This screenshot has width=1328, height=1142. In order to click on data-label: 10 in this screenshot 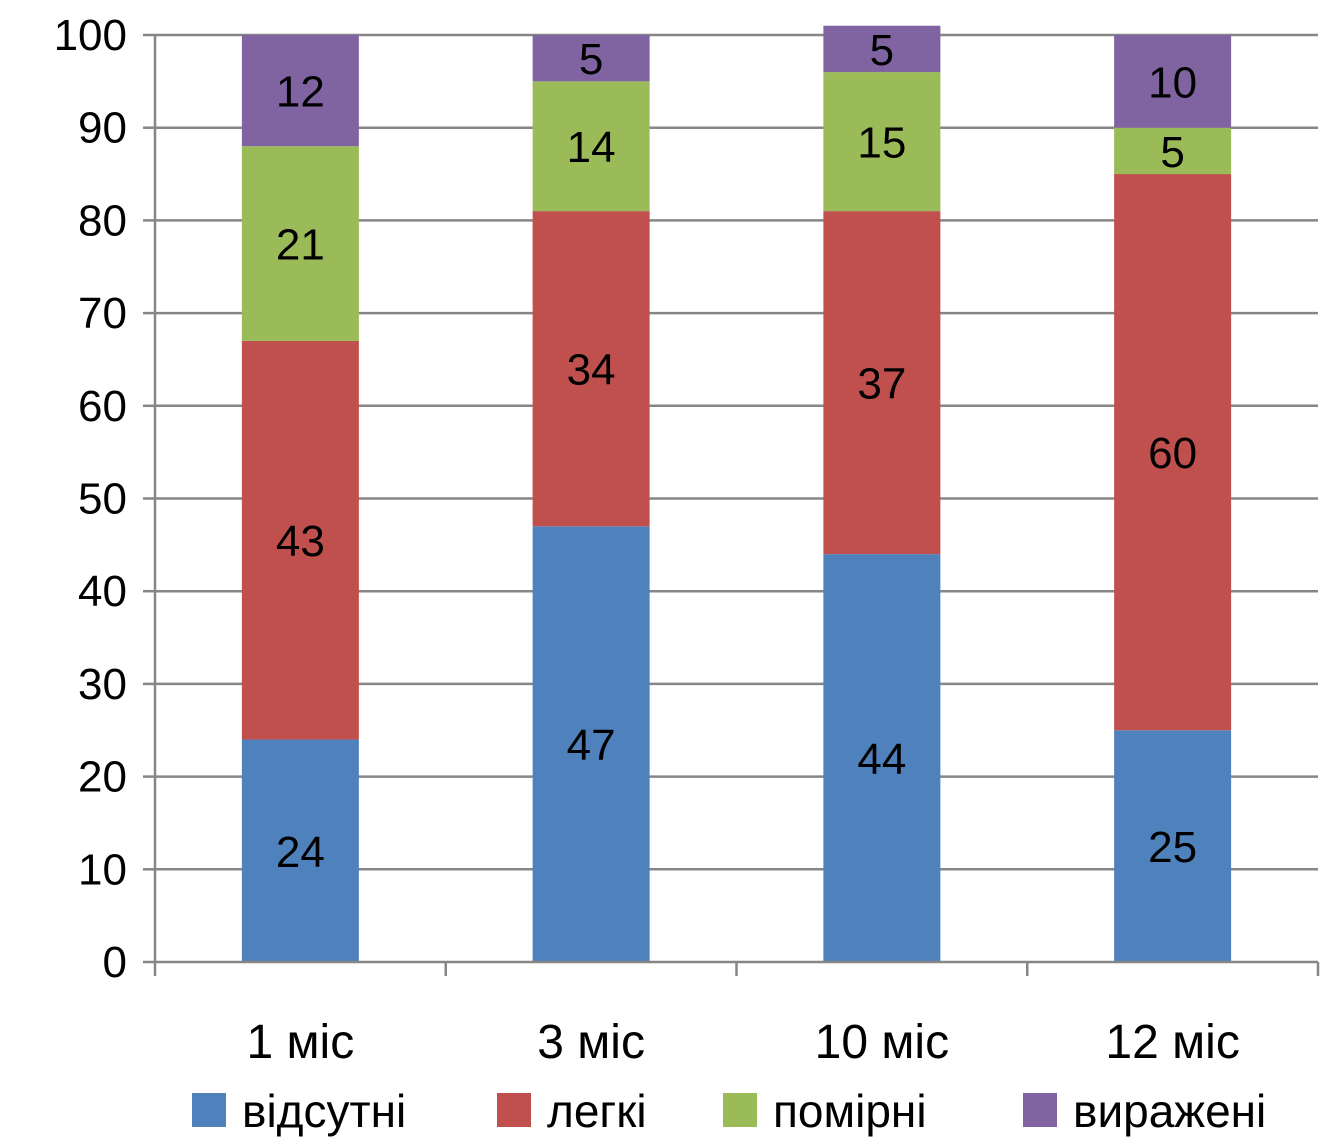, I will do `click(1172, 82)`.